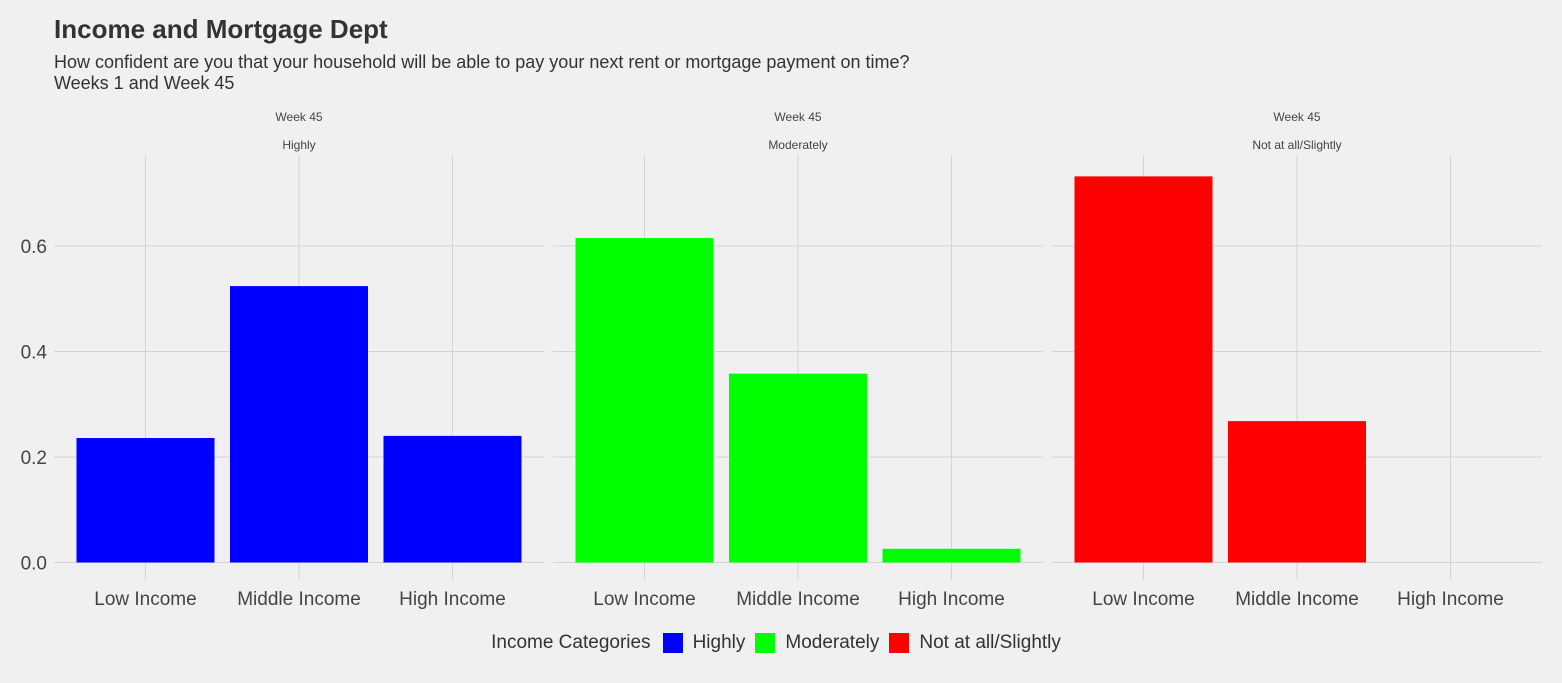 This screenshot has height=683, width=1562. Describe the element at coordinates (145, 500) in the screenshot. I see `bar-highly-low-income` at that location.